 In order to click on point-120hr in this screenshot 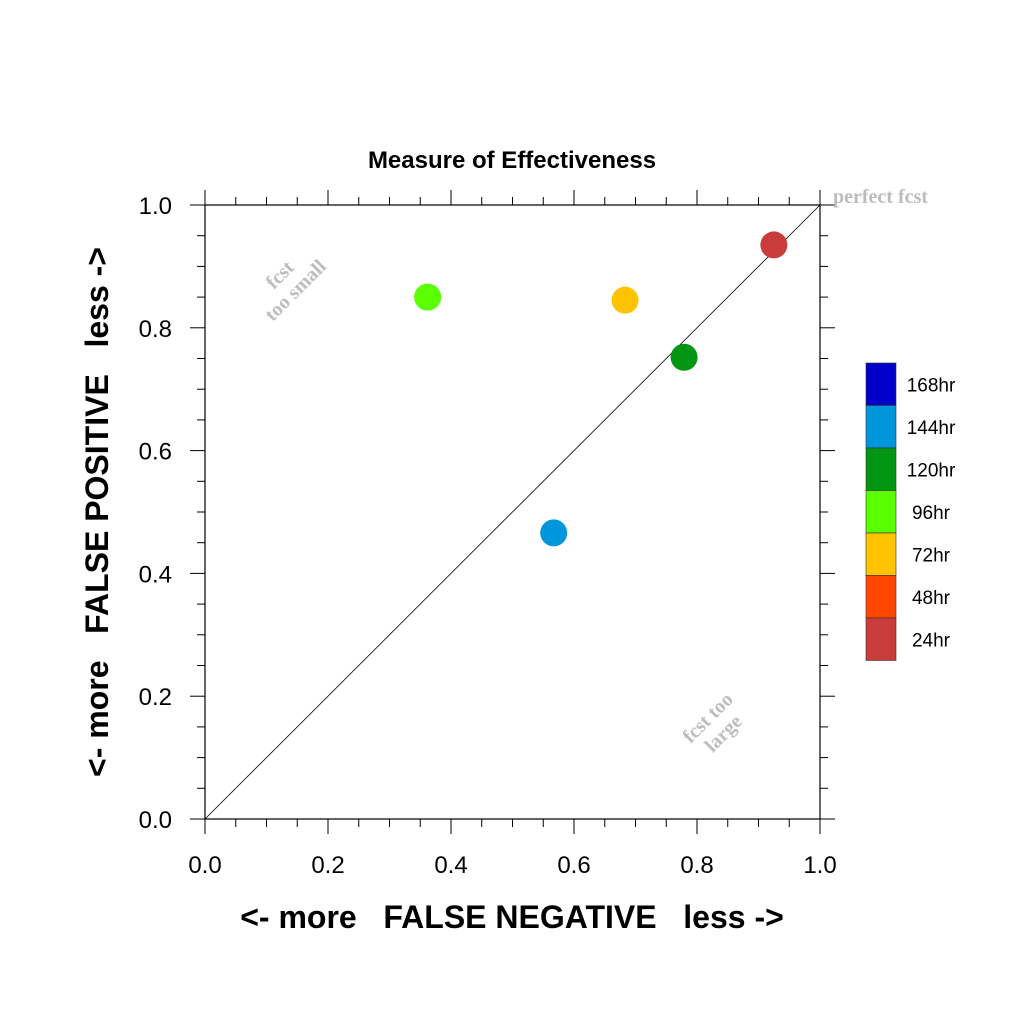, I will do `click(684, 357)`.